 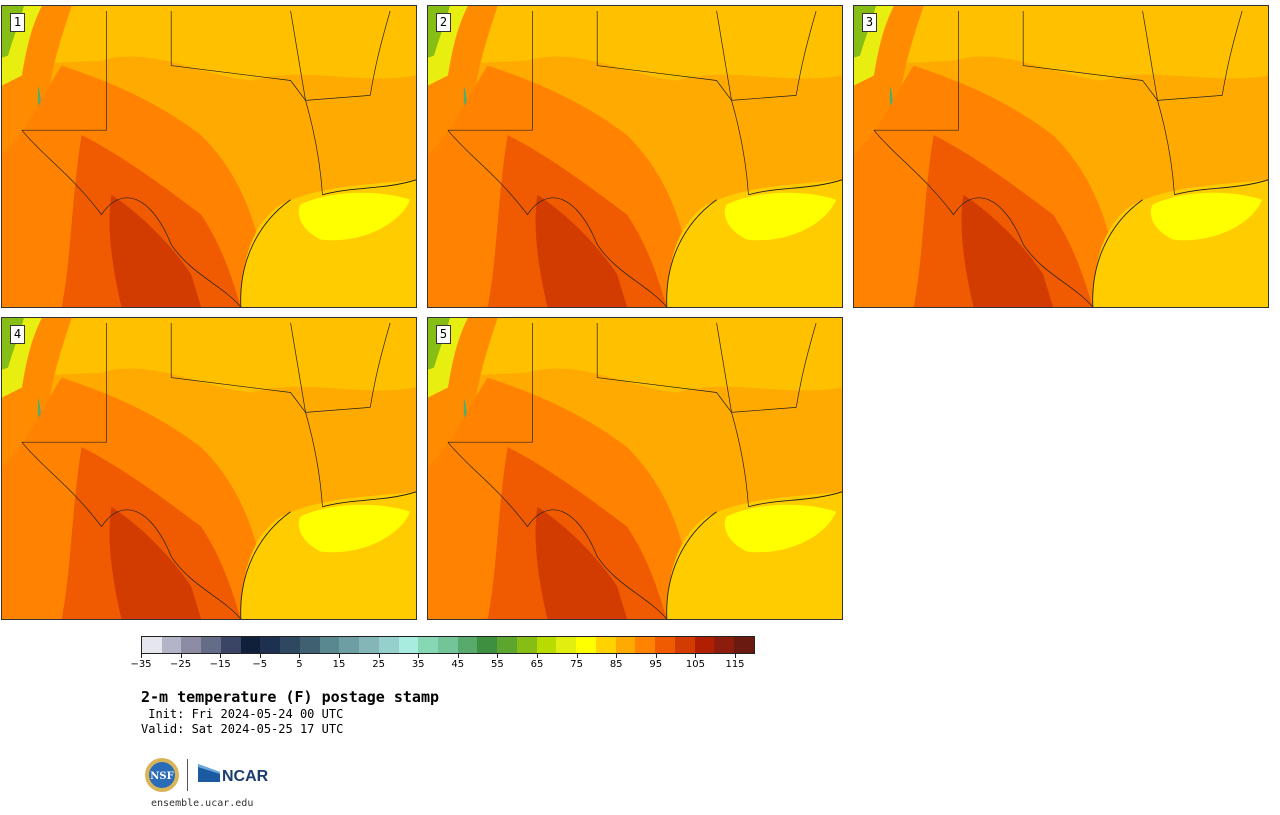 I want to click on member-label: 4, so click(x=17, y=334).